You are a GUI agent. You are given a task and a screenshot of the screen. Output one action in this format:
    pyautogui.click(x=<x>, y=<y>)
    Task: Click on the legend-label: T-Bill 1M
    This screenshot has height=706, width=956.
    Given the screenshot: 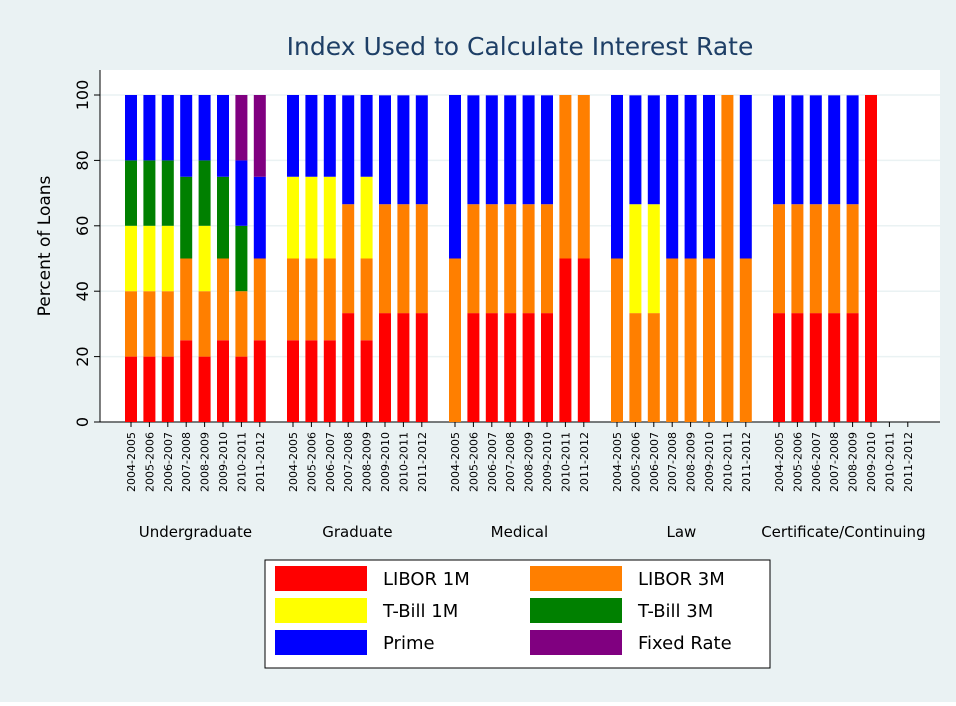 What is the action you would take?
    pyautogui.click(x=420, y=611)
    